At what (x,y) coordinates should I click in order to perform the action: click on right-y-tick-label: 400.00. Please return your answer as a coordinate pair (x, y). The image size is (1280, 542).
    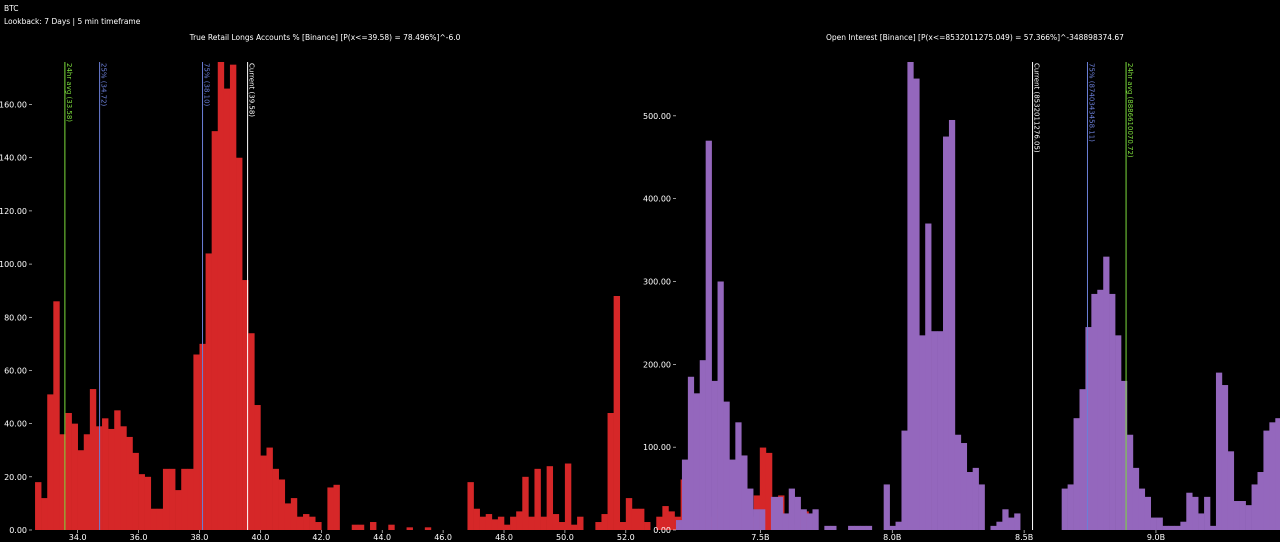
    Looking at the image, I should click on (657, 199).